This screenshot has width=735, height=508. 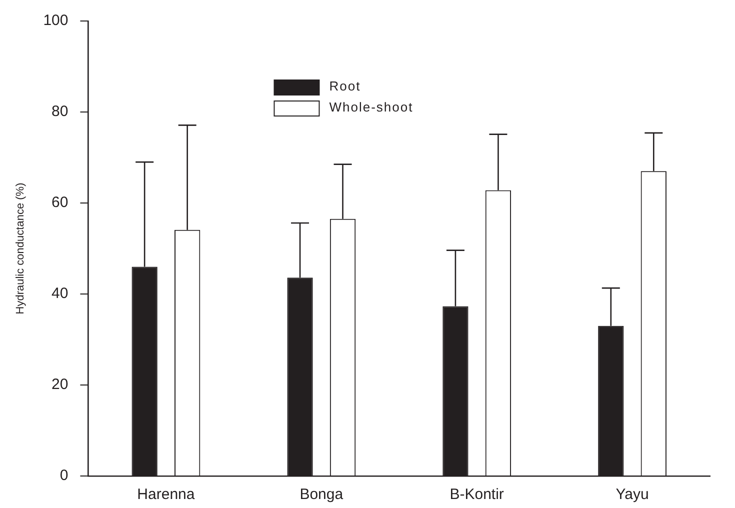 What do you see at coordinates (64, 475) in the screenshot?
I see `y-tick-label: 0` at bounding box center [64, 475].